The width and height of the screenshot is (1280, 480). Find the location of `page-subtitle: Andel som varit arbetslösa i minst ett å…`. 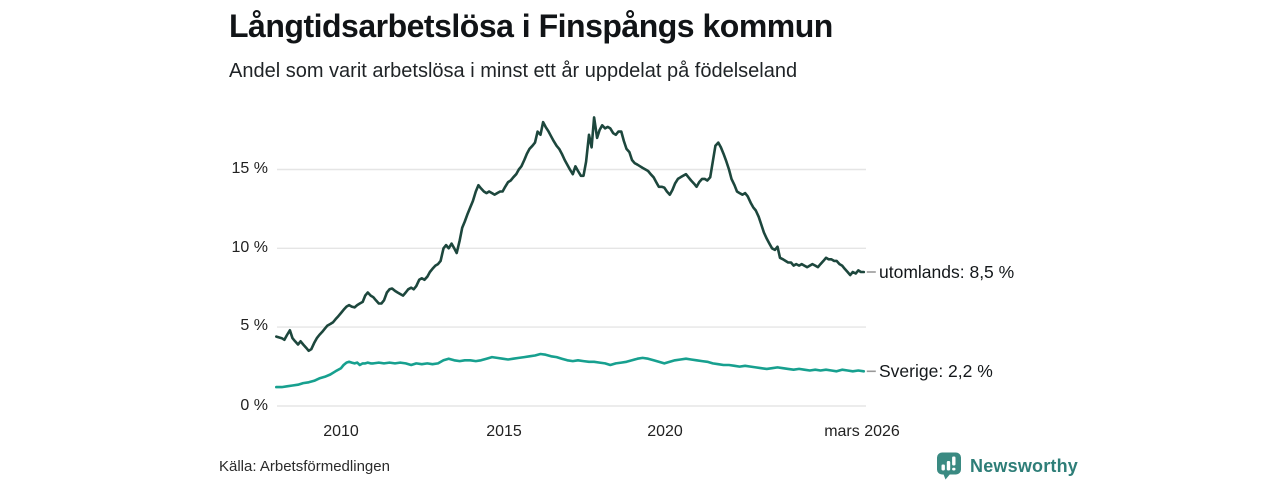

page-subtitle: Andel som varit arbetslösa i minst ett å… is located at coordinates (513, 71).